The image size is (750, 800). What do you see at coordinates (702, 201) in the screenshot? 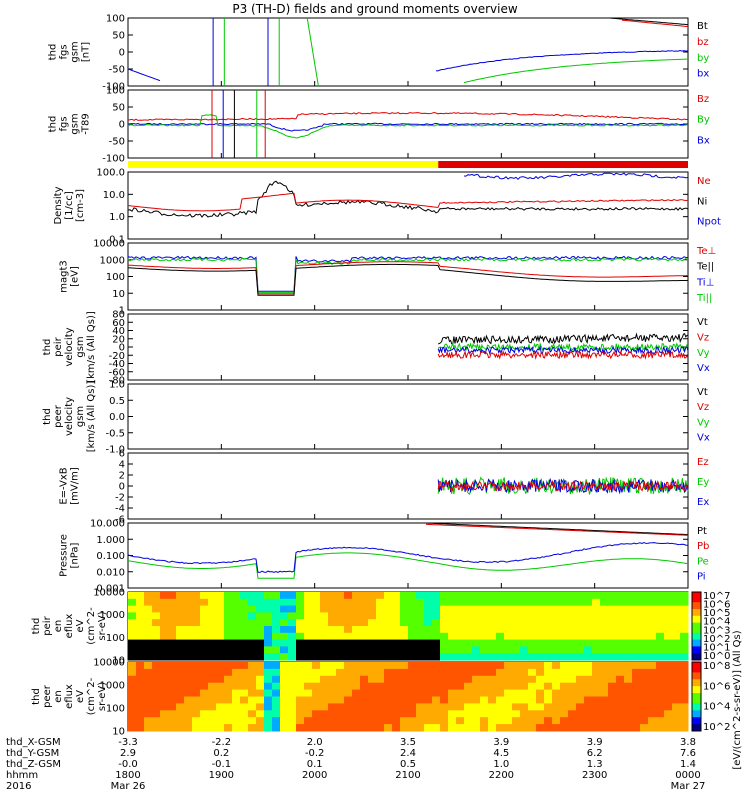
I see `legend-density-Ni: Ni` at bounding box center [702, 201].